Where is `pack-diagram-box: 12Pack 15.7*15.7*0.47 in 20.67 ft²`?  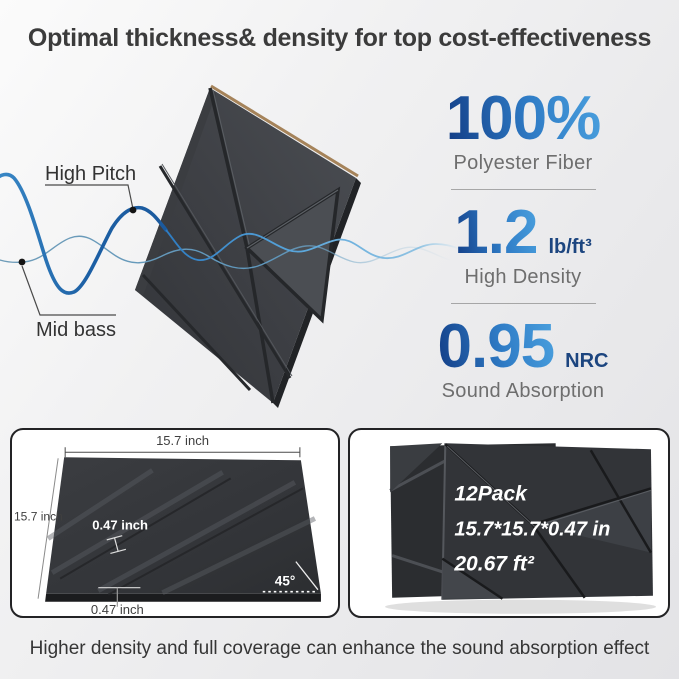 pack-diagram-box: 12Pack 15.7*15.7*0.47 in 20.67 ft² is located at coordinates (509, 523).